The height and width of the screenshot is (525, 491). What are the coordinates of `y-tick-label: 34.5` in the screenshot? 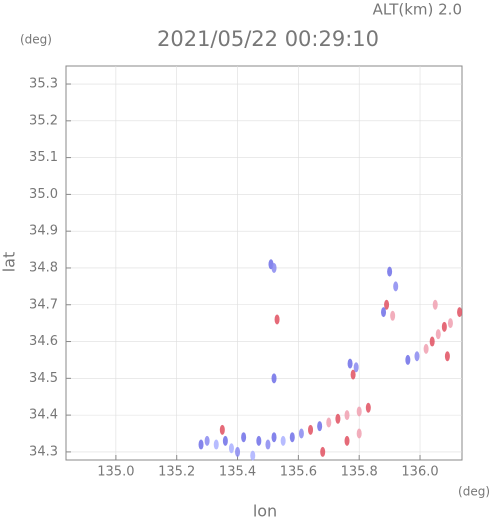 It's located at (43, 378).